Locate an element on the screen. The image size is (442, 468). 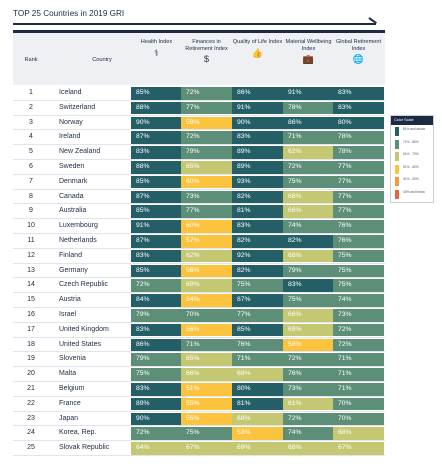
table-row: 15 Austria 84% 54% 87% 75% 74% is located at coordinates (199, 300).